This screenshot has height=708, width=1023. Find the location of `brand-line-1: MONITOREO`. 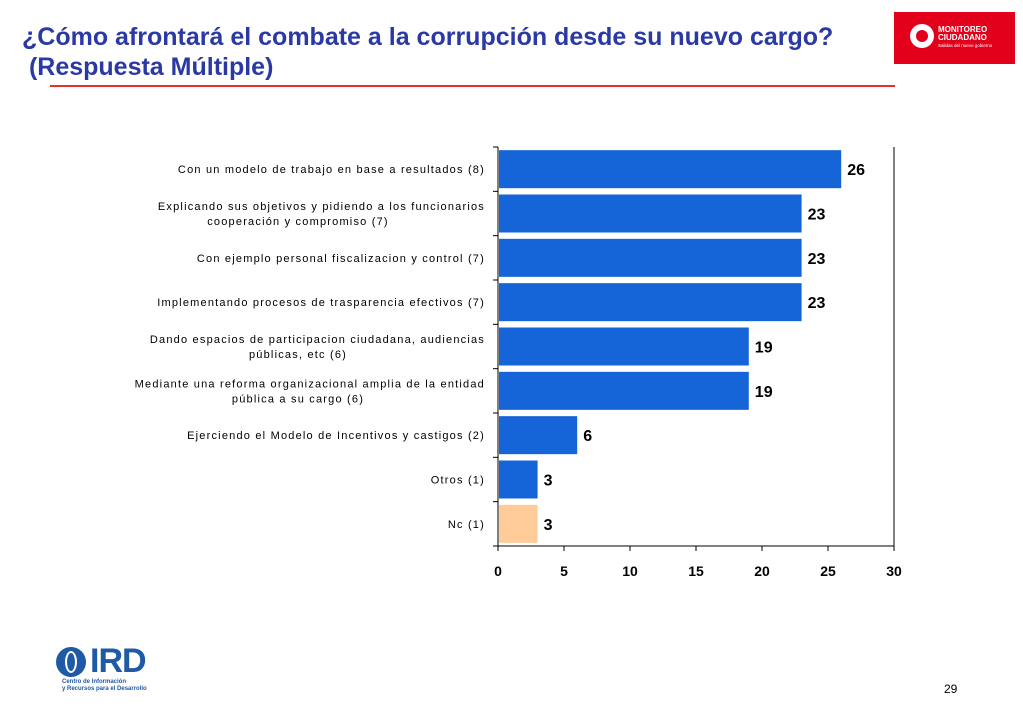

brand-line-1: MONITOREO is located at coordinates (963, 29).